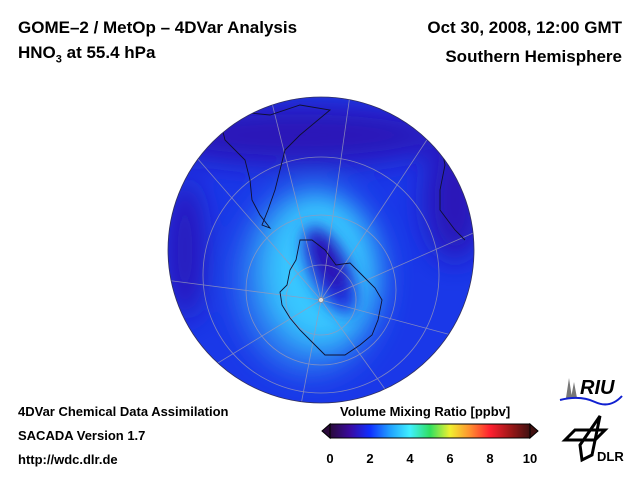 The width and height of the screenshot is (640, 480). What do you see at coordinates (37, 52) in the screenshot?
I see `species-name: HNO` at bounding box center [37, 52].